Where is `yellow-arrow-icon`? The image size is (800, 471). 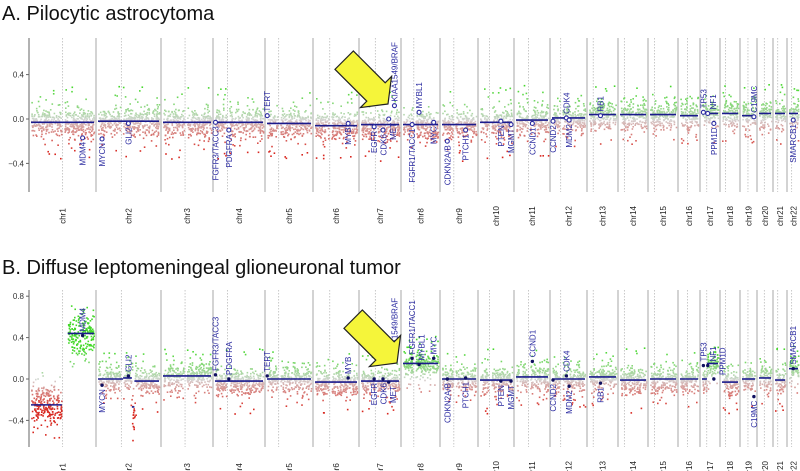
yellow-arrow-icon is located at coordinates (363, 79).